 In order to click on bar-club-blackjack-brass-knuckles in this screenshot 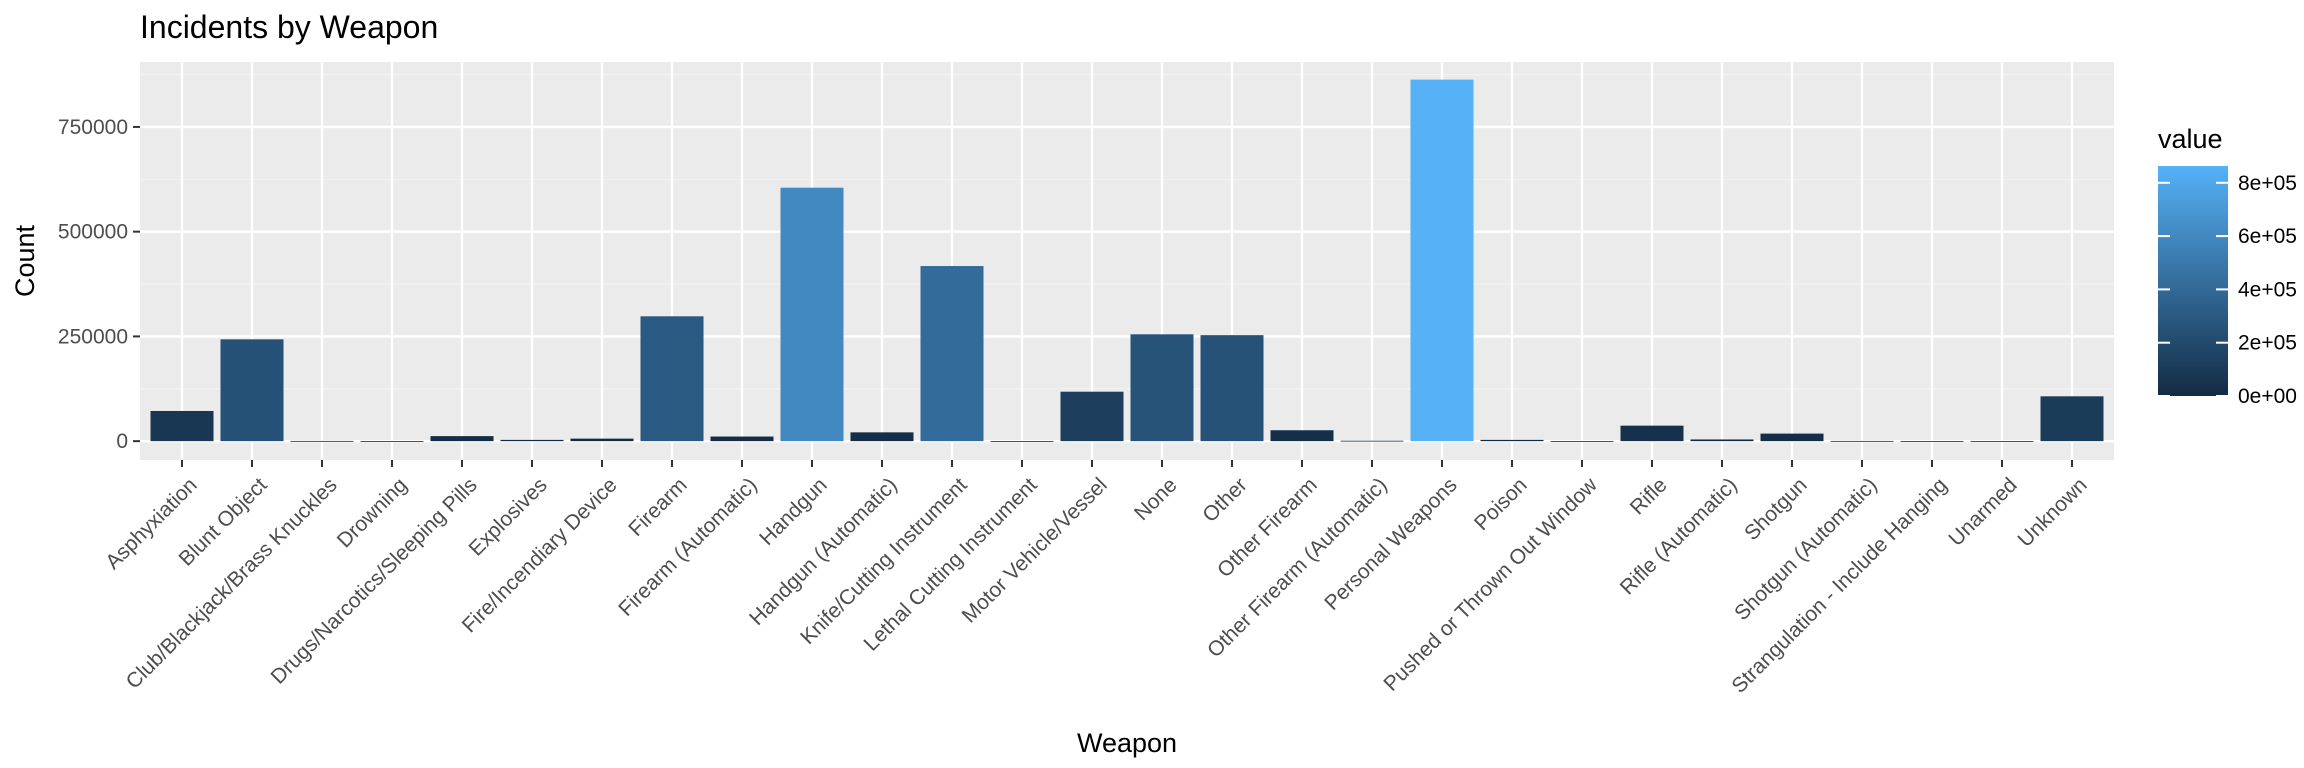, I will do `click(322, 441)`.